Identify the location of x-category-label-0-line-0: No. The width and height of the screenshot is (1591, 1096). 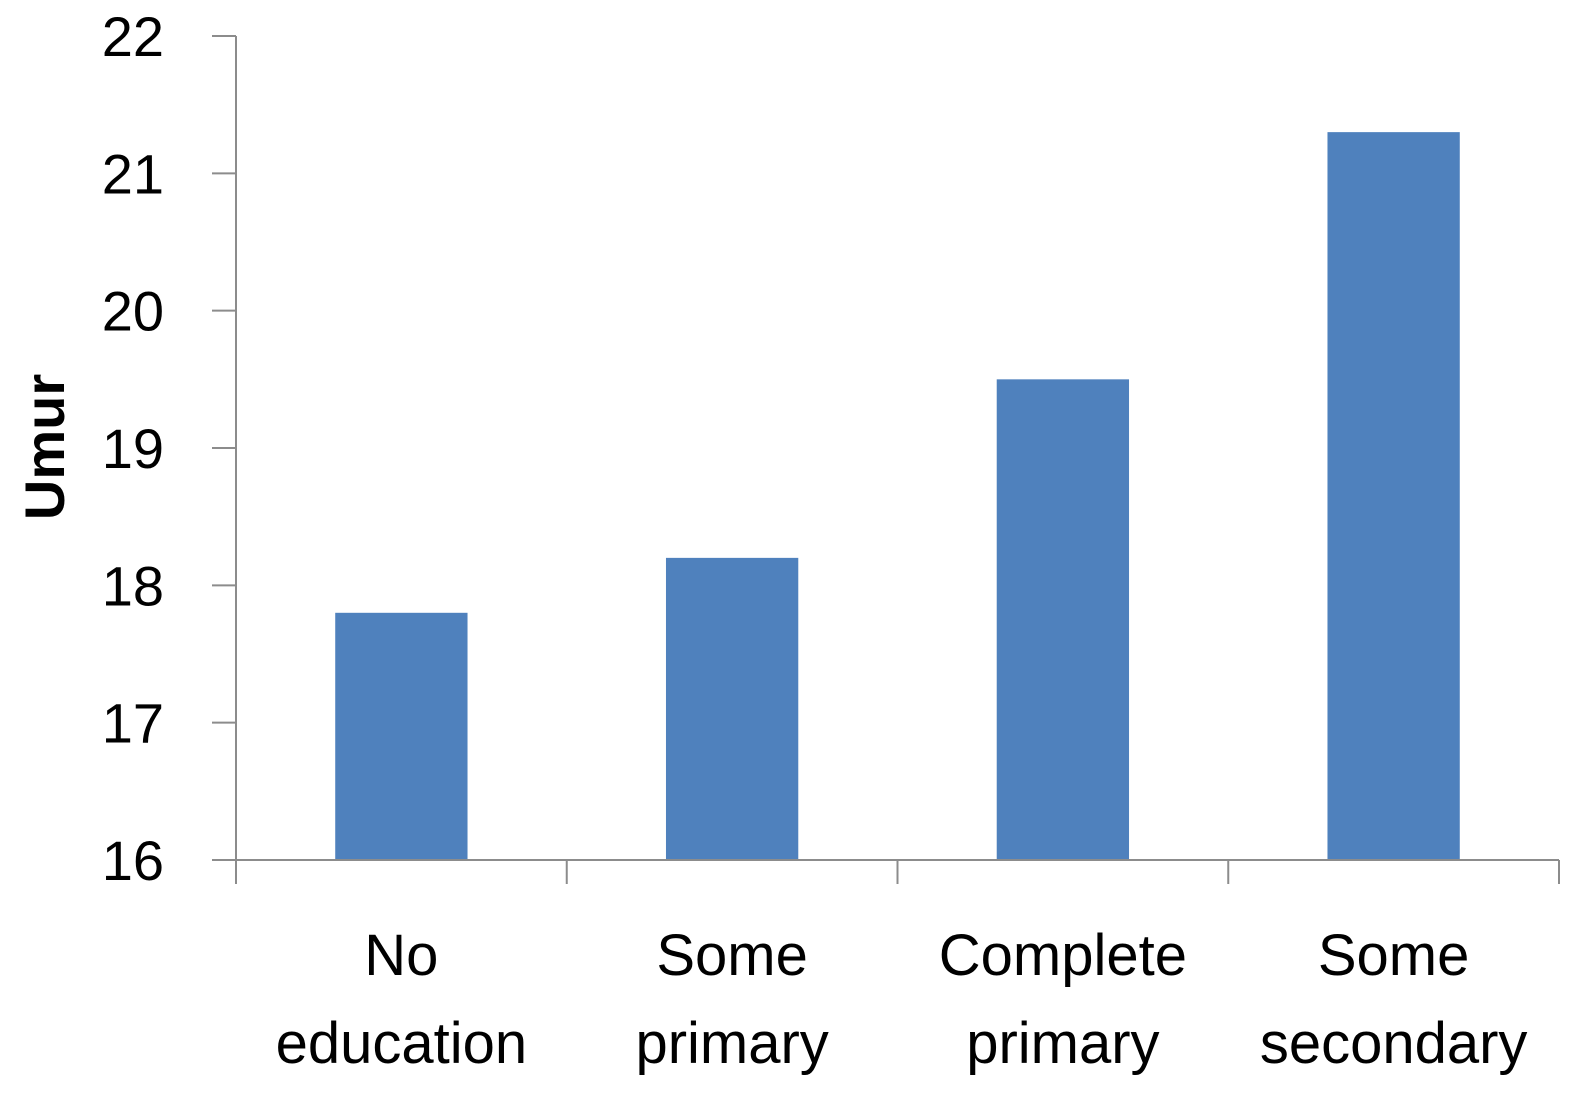
(401, 955).